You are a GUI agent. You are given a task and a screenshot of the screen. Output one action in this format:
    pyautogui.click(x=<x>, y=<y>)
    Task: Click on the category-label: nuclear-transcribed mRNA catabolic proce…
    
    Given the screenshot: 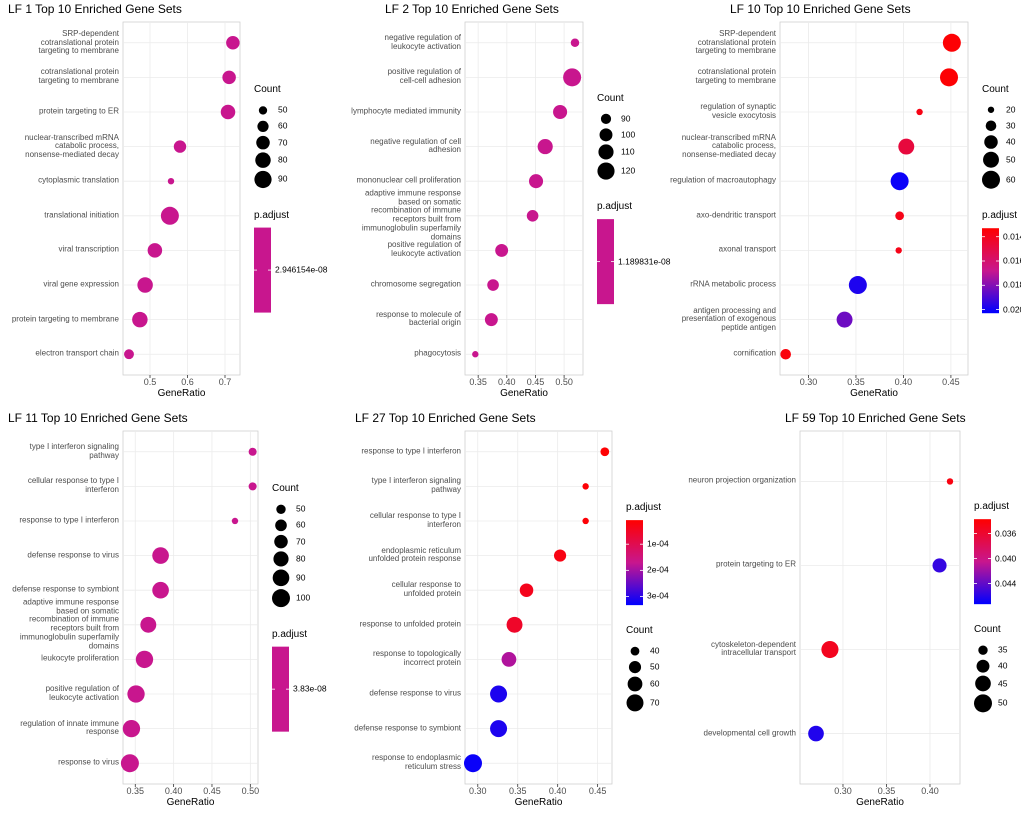 What is the action you would take?
    pyautogui.click(x=728, y=145)
    